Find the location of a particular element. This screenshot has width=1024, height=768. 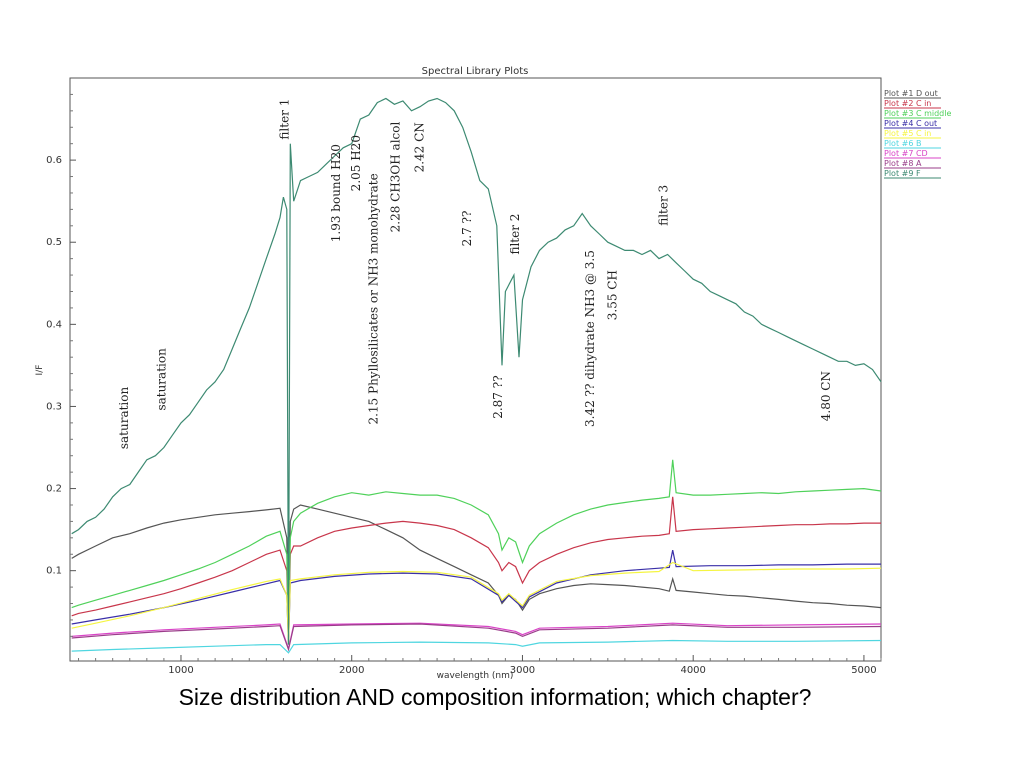

y-axis: 0.1 0.2 0.3 0.4 0.5 0.6 is located at coordinates (61, 365).